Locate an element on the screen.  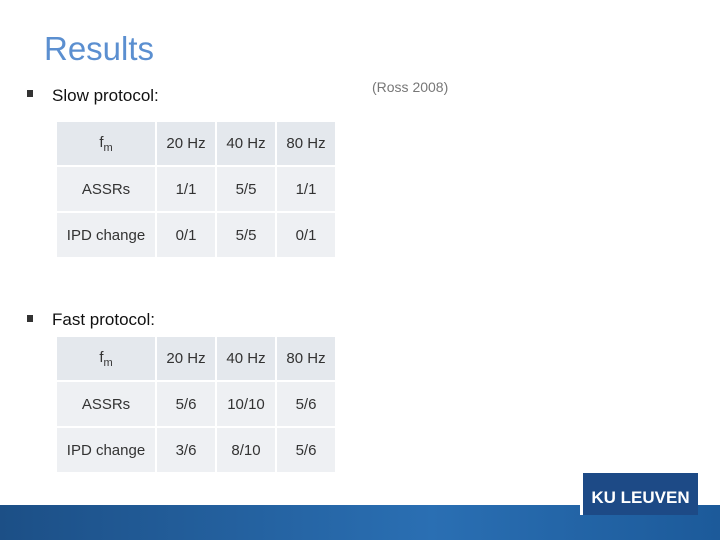
slide-title: Results is located at coordinates (99, 48).